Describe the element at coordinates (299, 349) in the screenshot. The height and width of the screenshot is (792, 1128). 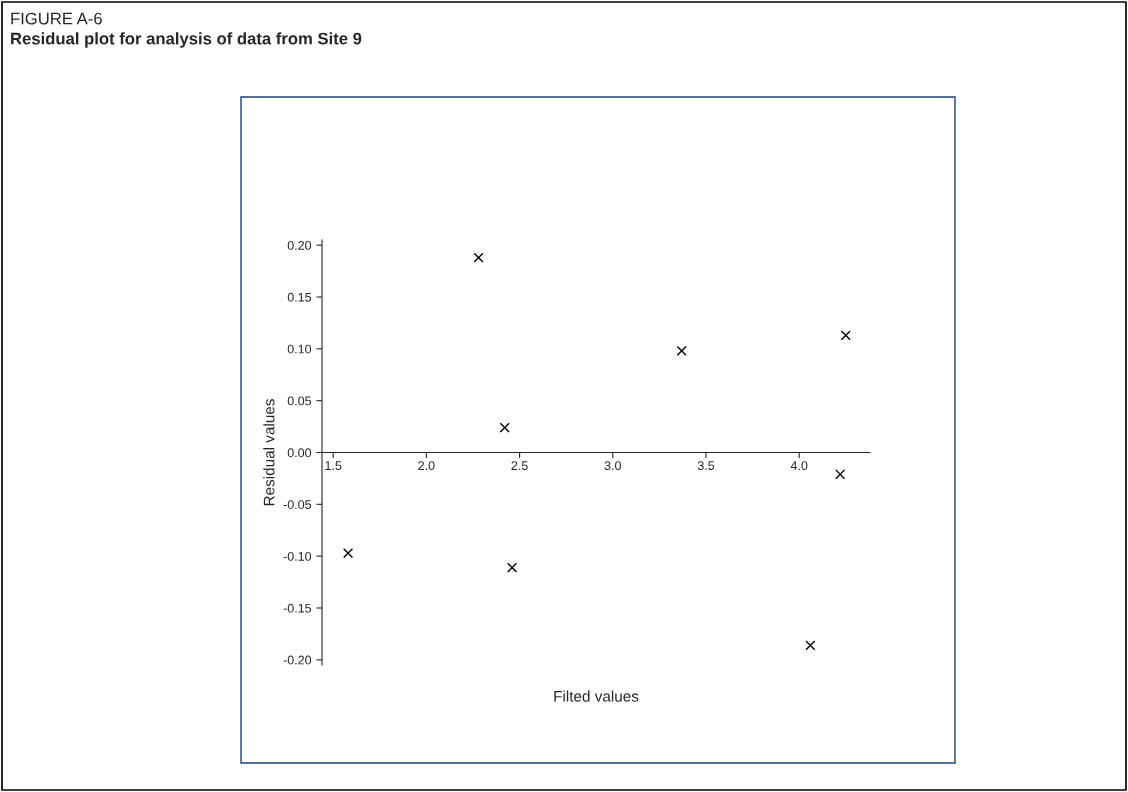
I see `y-tick-label: 0.10` at that location.